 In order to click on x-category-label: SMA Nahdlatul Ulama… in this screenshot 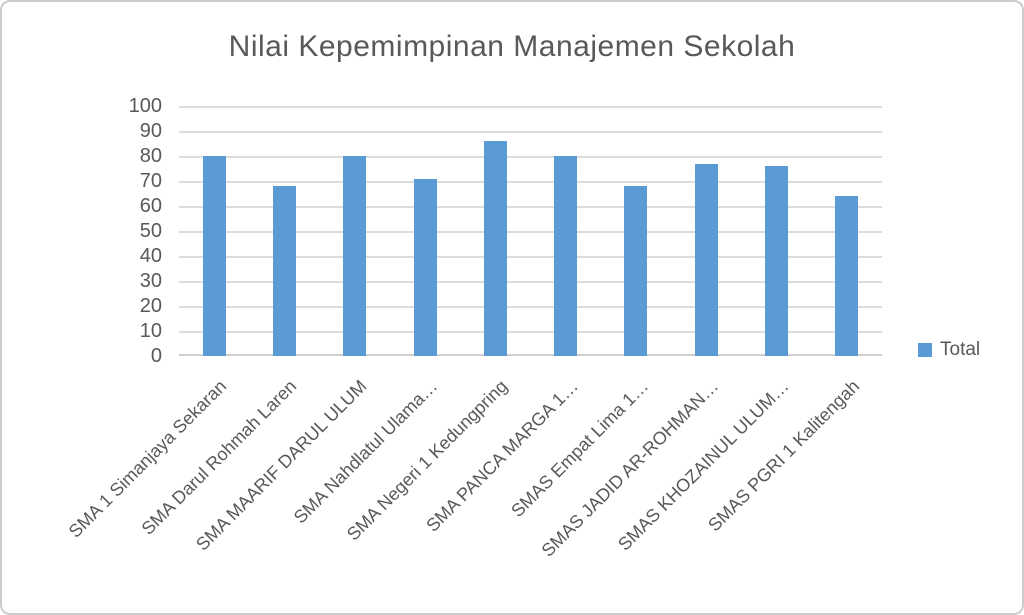, I will do `click(365, 452)`.